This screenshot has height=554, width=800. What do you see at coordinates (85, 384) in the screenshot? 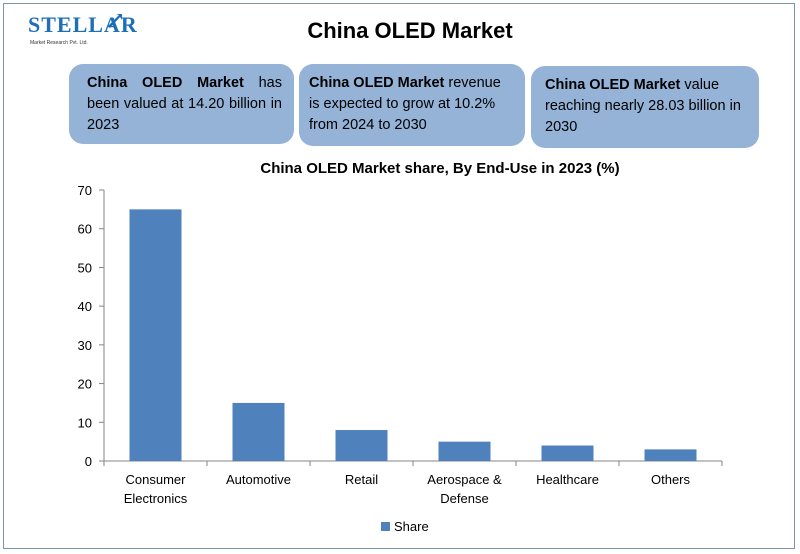
I see `y-tick-label: 20` at bounding box center [85, 384].